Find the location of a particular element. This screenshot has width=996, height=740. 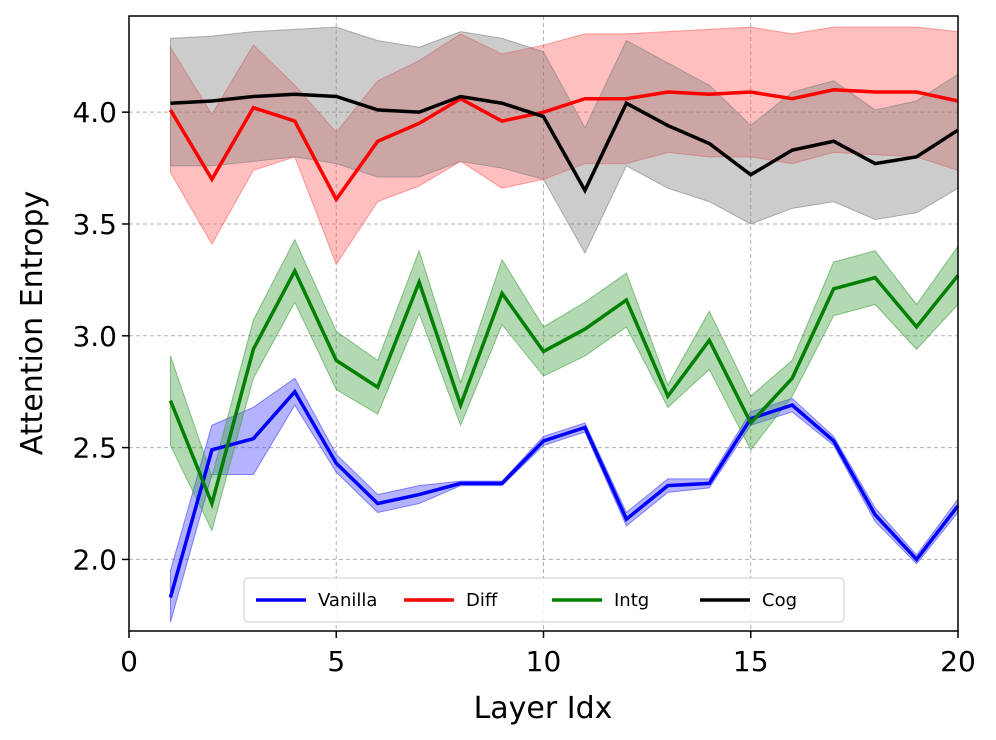

y-tick-label: 3.5 is located at coordinates (94, 224).